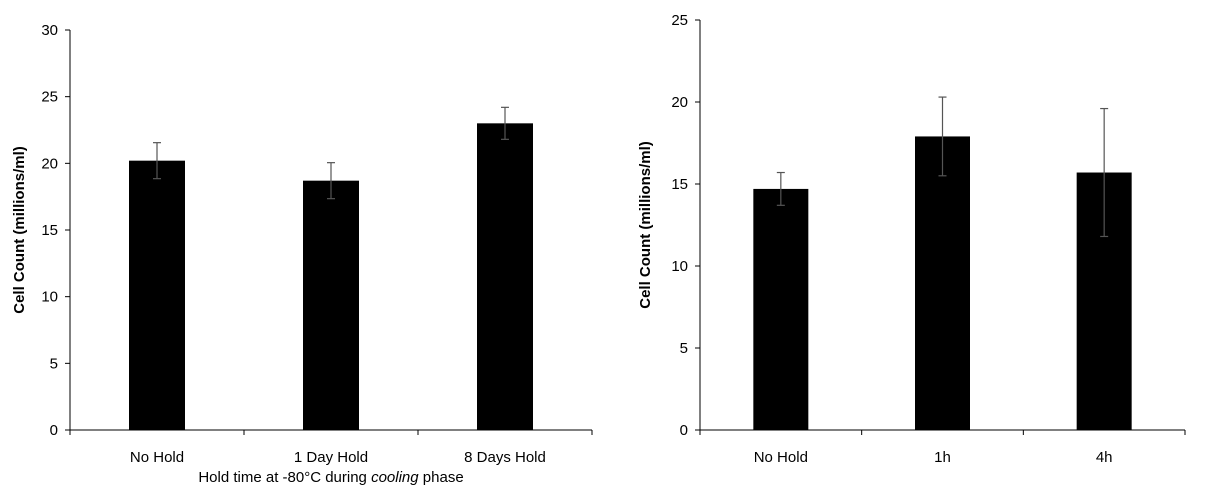 Image resolution: width=1207 pixels, height=494 pixels. I want to click on x-axis-label-italic: cooling, so click(395, 477).